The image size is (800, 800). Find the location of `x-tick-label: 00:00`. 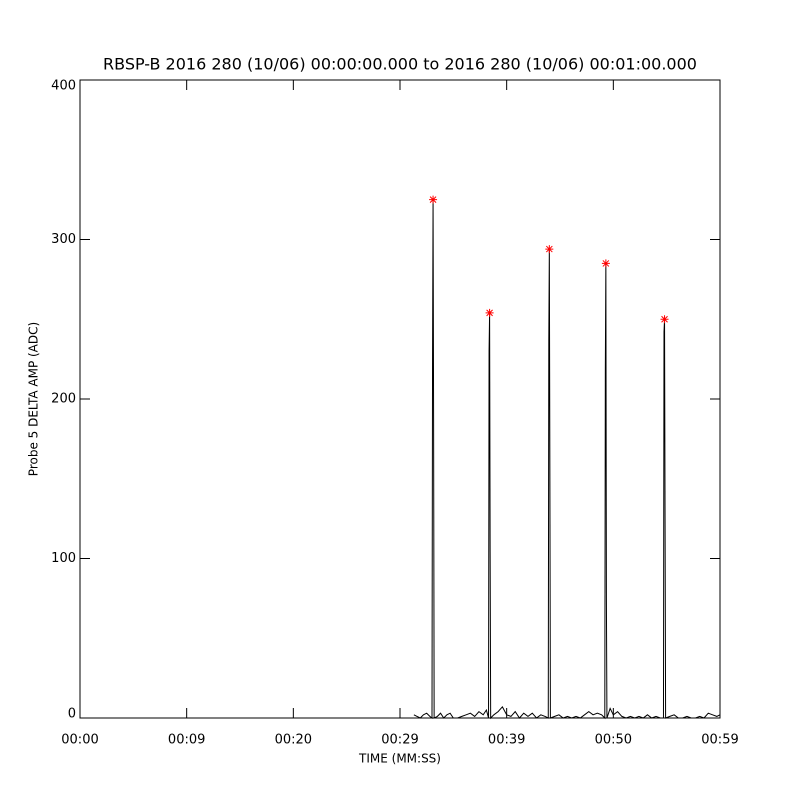

x-tick-label: 00:00 is located at coordinates (79, 740).